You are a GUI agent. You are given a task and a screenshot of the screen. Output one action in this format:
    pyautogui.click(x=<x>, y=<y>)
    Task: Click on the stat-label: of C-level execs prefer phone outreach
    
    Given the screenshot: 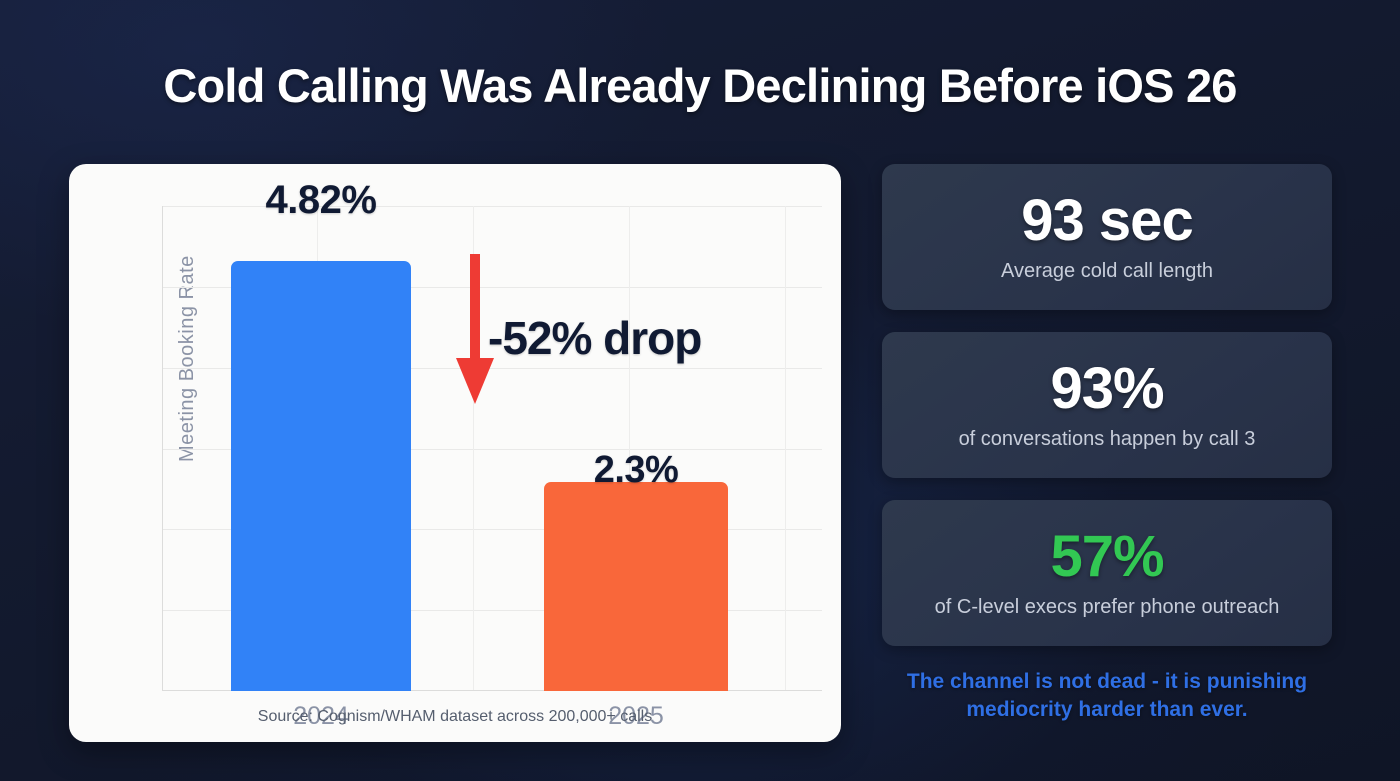 What is the action you would take?
    pyautogui.click(x=1107, y=606)
    